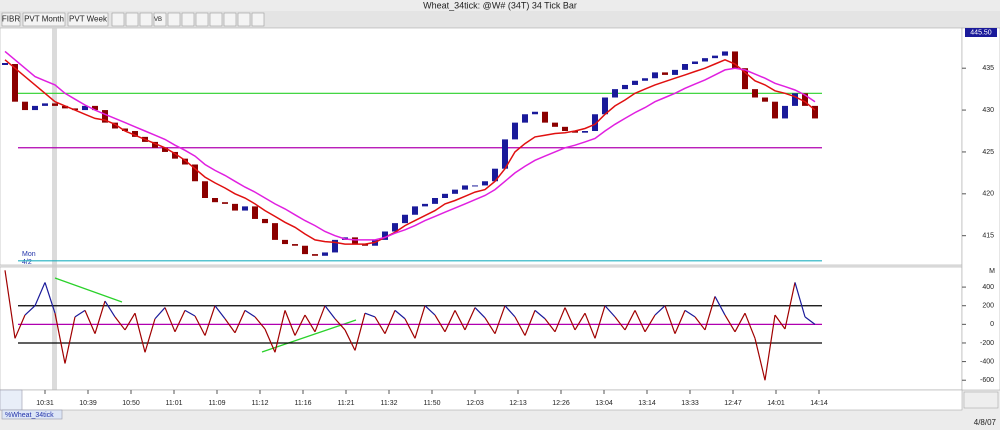 This screenshot has height=430, width=1000. I want to click on time-label: 12:13, so click(518, 403).